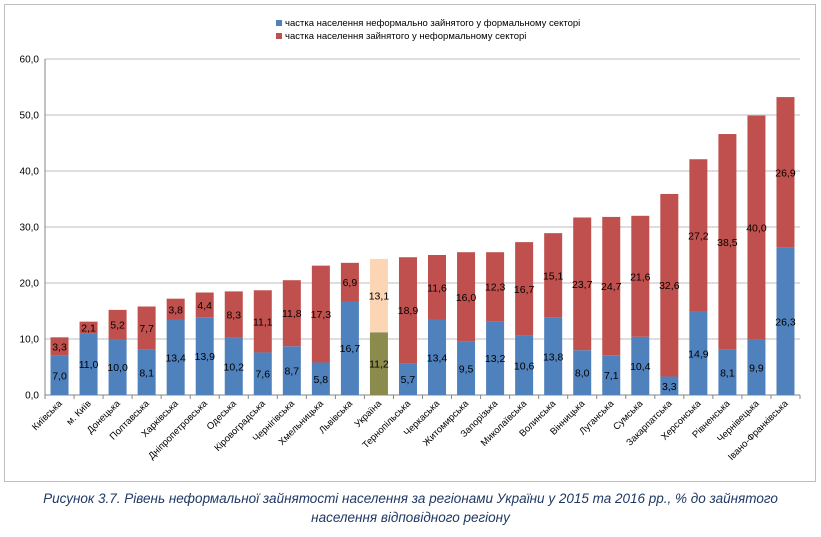 The height and width of the screenshot is (537, 821). I want to click on data-label-series-1: 9,9, so click(756, 368).